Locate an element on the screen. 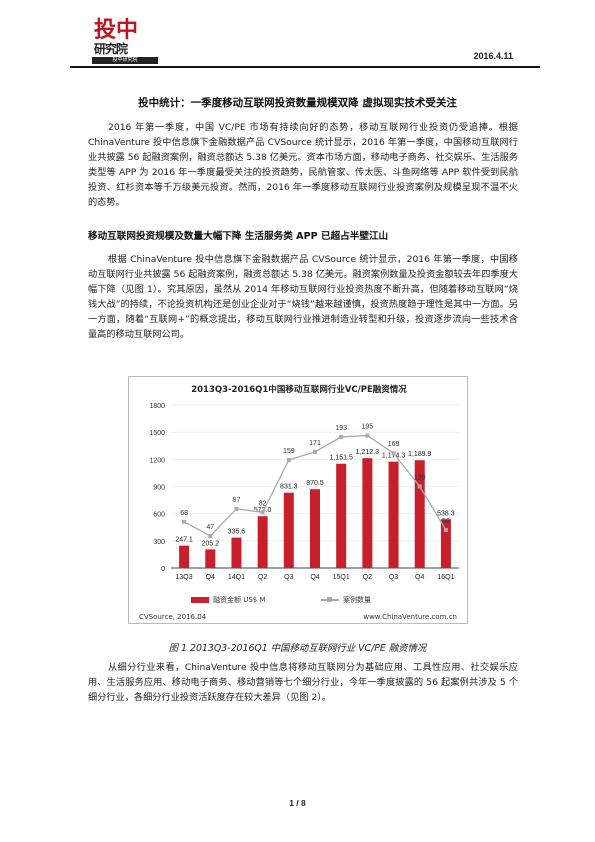  legend-line: 案例数量 is located at coordinates (346, 600).